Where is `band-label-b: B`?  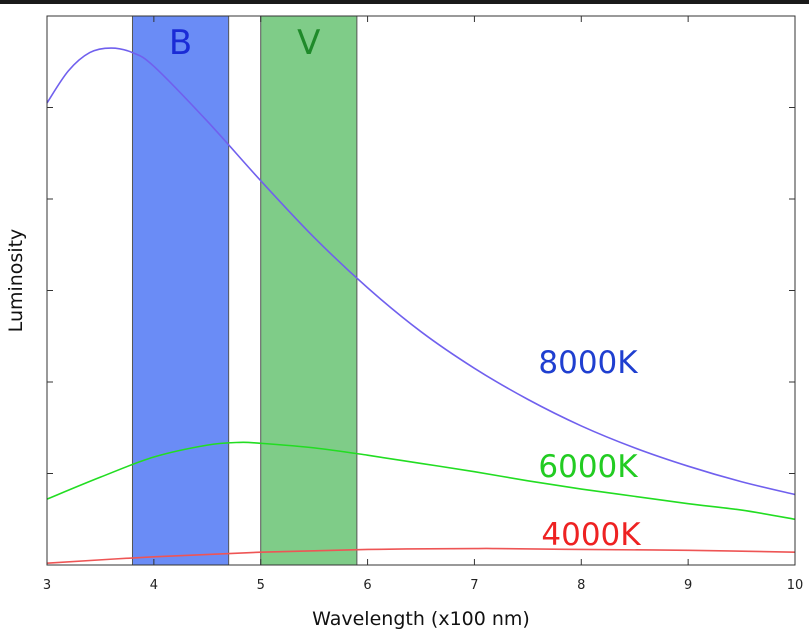 band-label-b: B is located at coordinates (180, 43).